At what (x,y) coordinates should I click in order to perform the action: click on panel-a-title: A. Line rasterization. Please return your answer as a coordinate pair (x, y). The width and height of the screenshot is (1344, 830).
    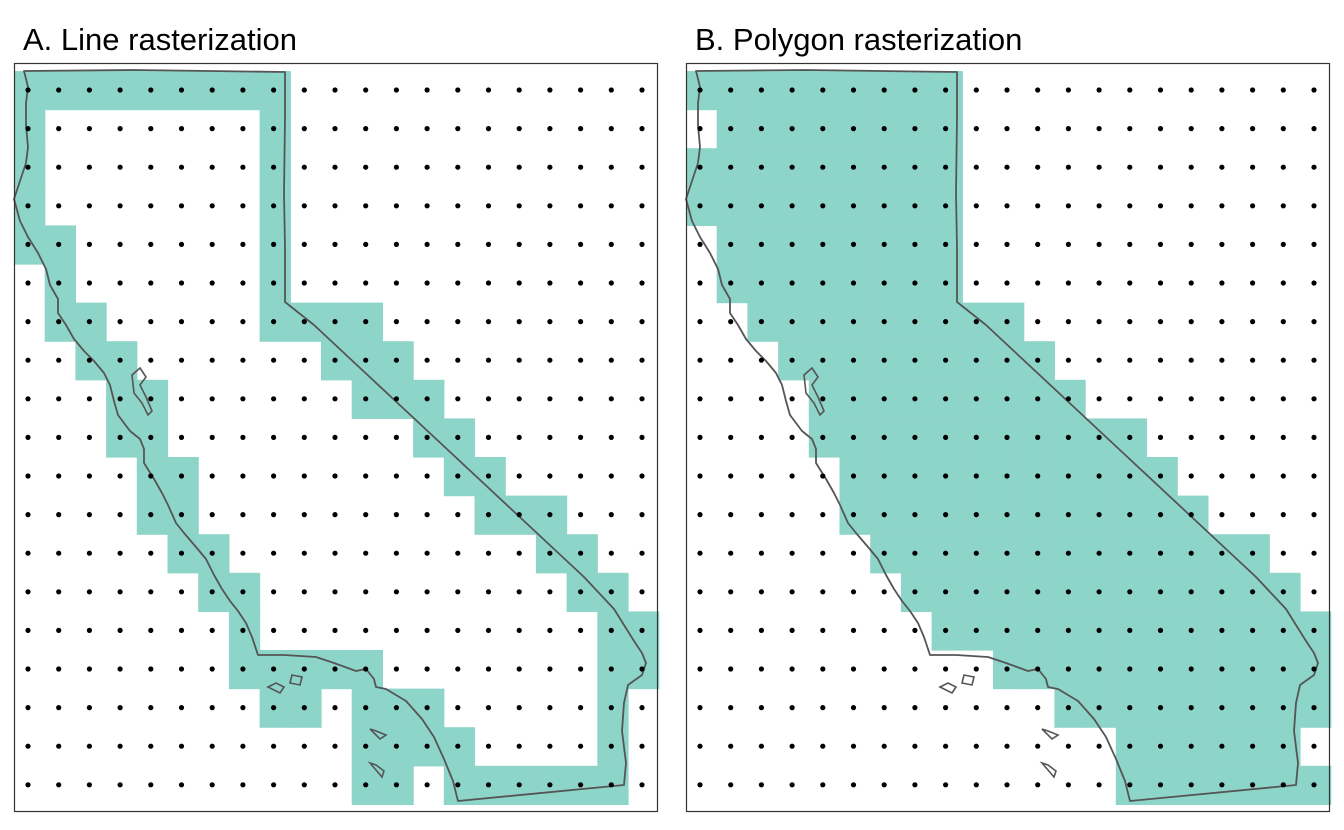
    Looking at the image, I should click on (160, 39).